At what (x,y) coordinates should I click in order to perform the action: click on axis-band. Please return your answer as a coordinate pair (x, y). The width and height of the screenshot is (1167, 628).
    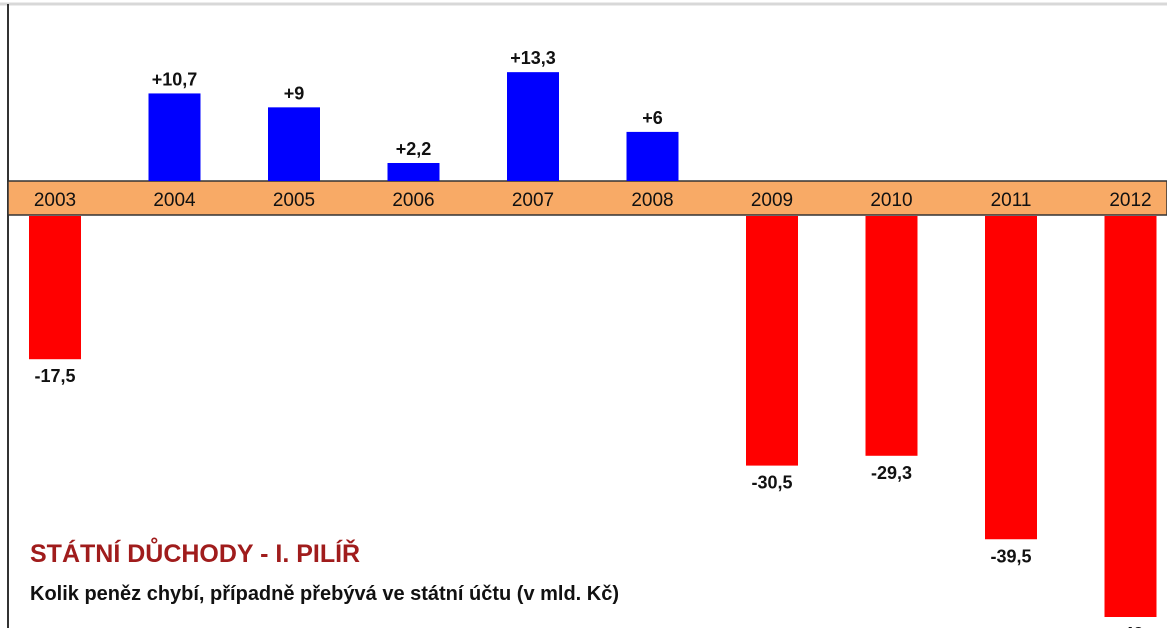
    Looking at the image, I should click on (587, 198).